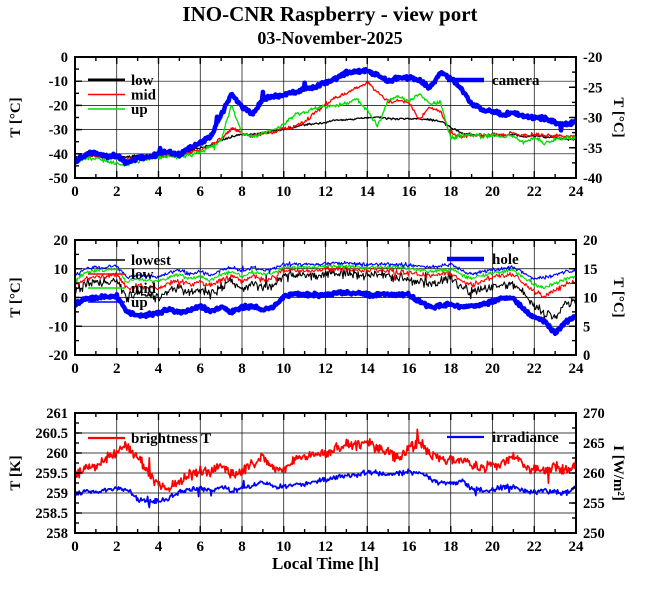 Image resolution: width=660 pixels, height=595 pixels. Describe the element at coordinates (594, 414) in the screenshot. I see `y-right-tick-label: 270` at that location.